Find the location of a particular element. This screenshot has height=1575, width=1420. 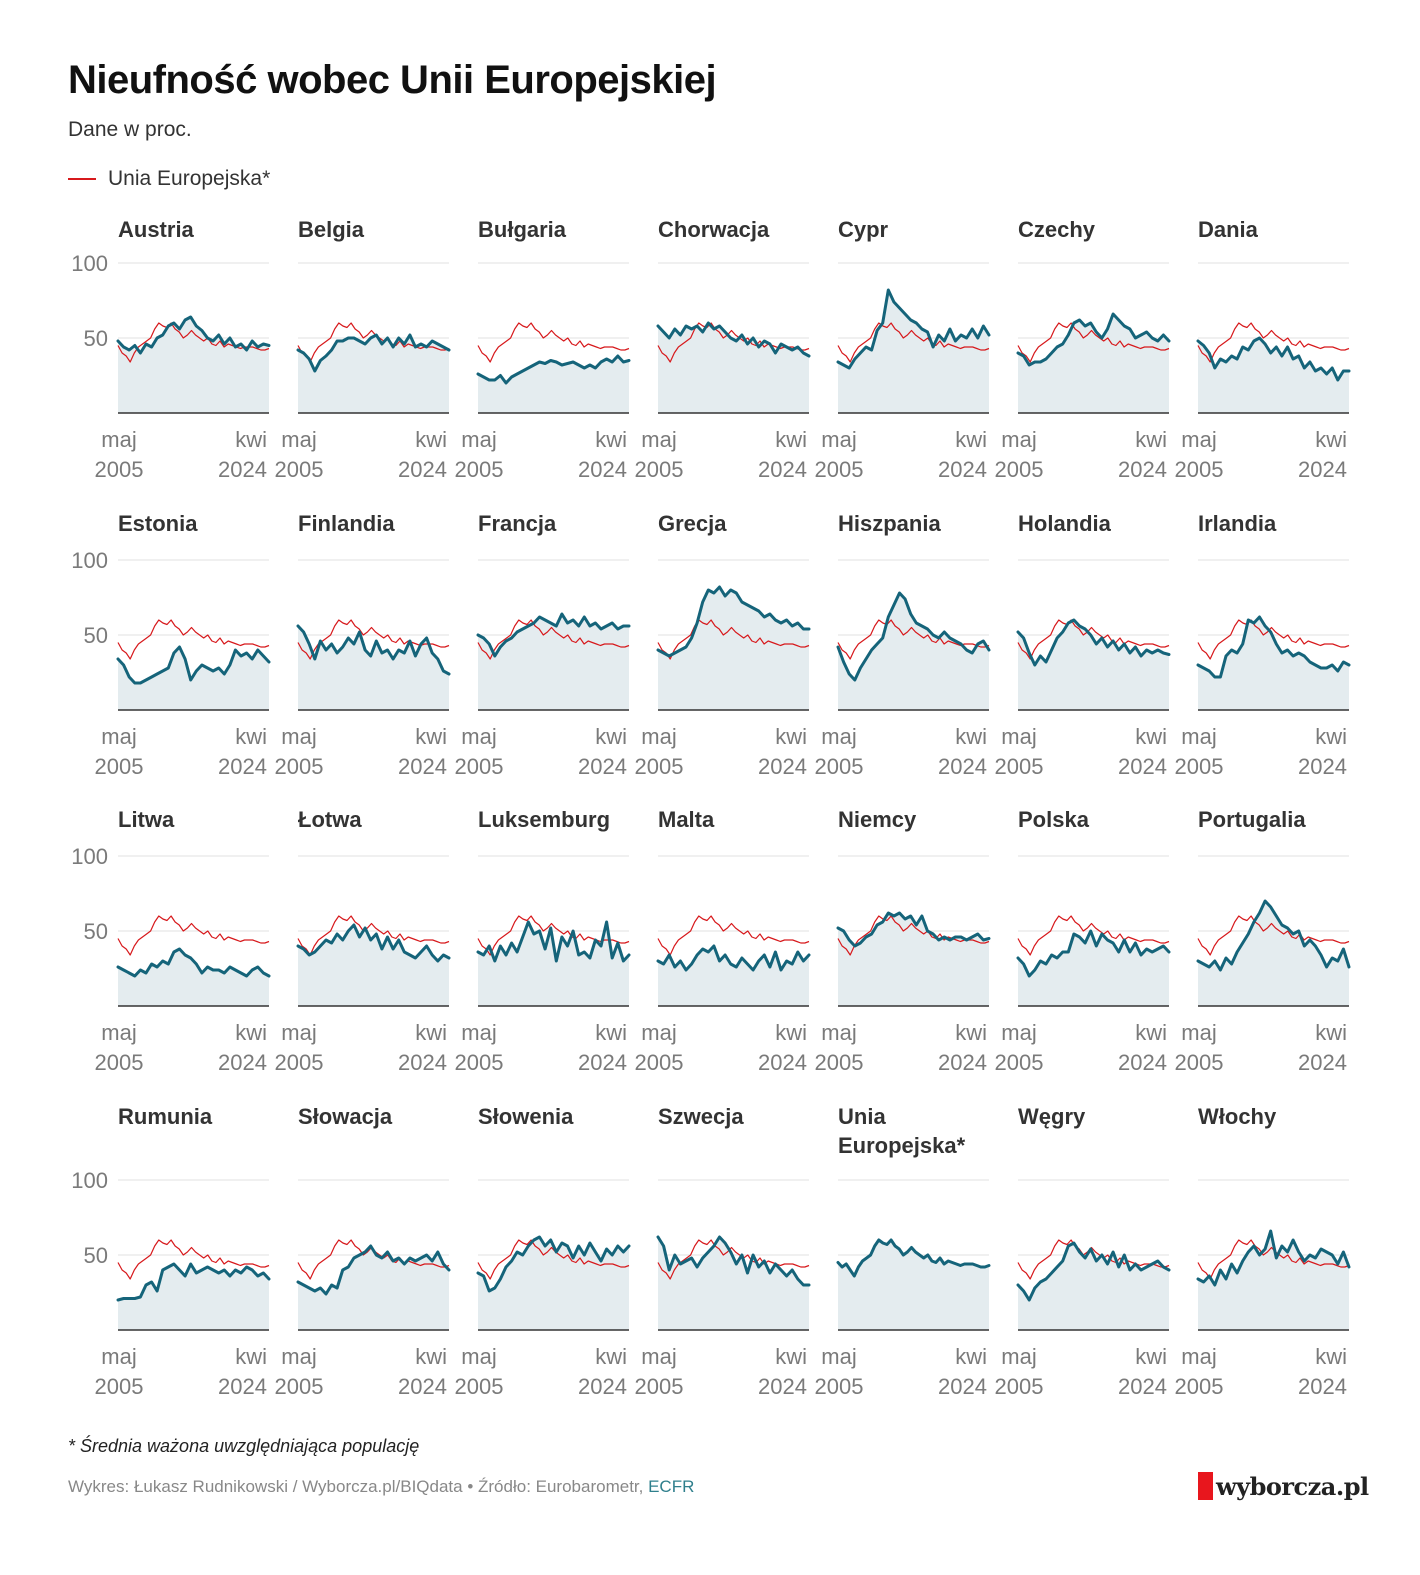

panel-15: Litwa 100 50 maj 2005 kwi 2024 is located at coordinates (171, 941).